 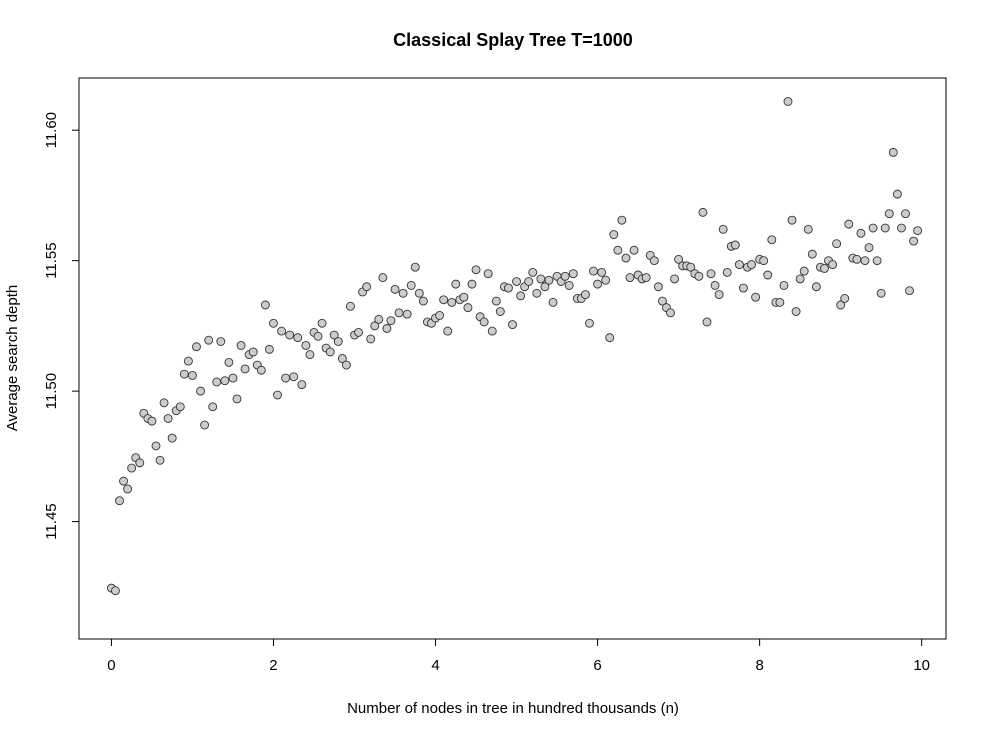 I want to click on y-axis-label: Average search depth, so click(x=12, y=358).